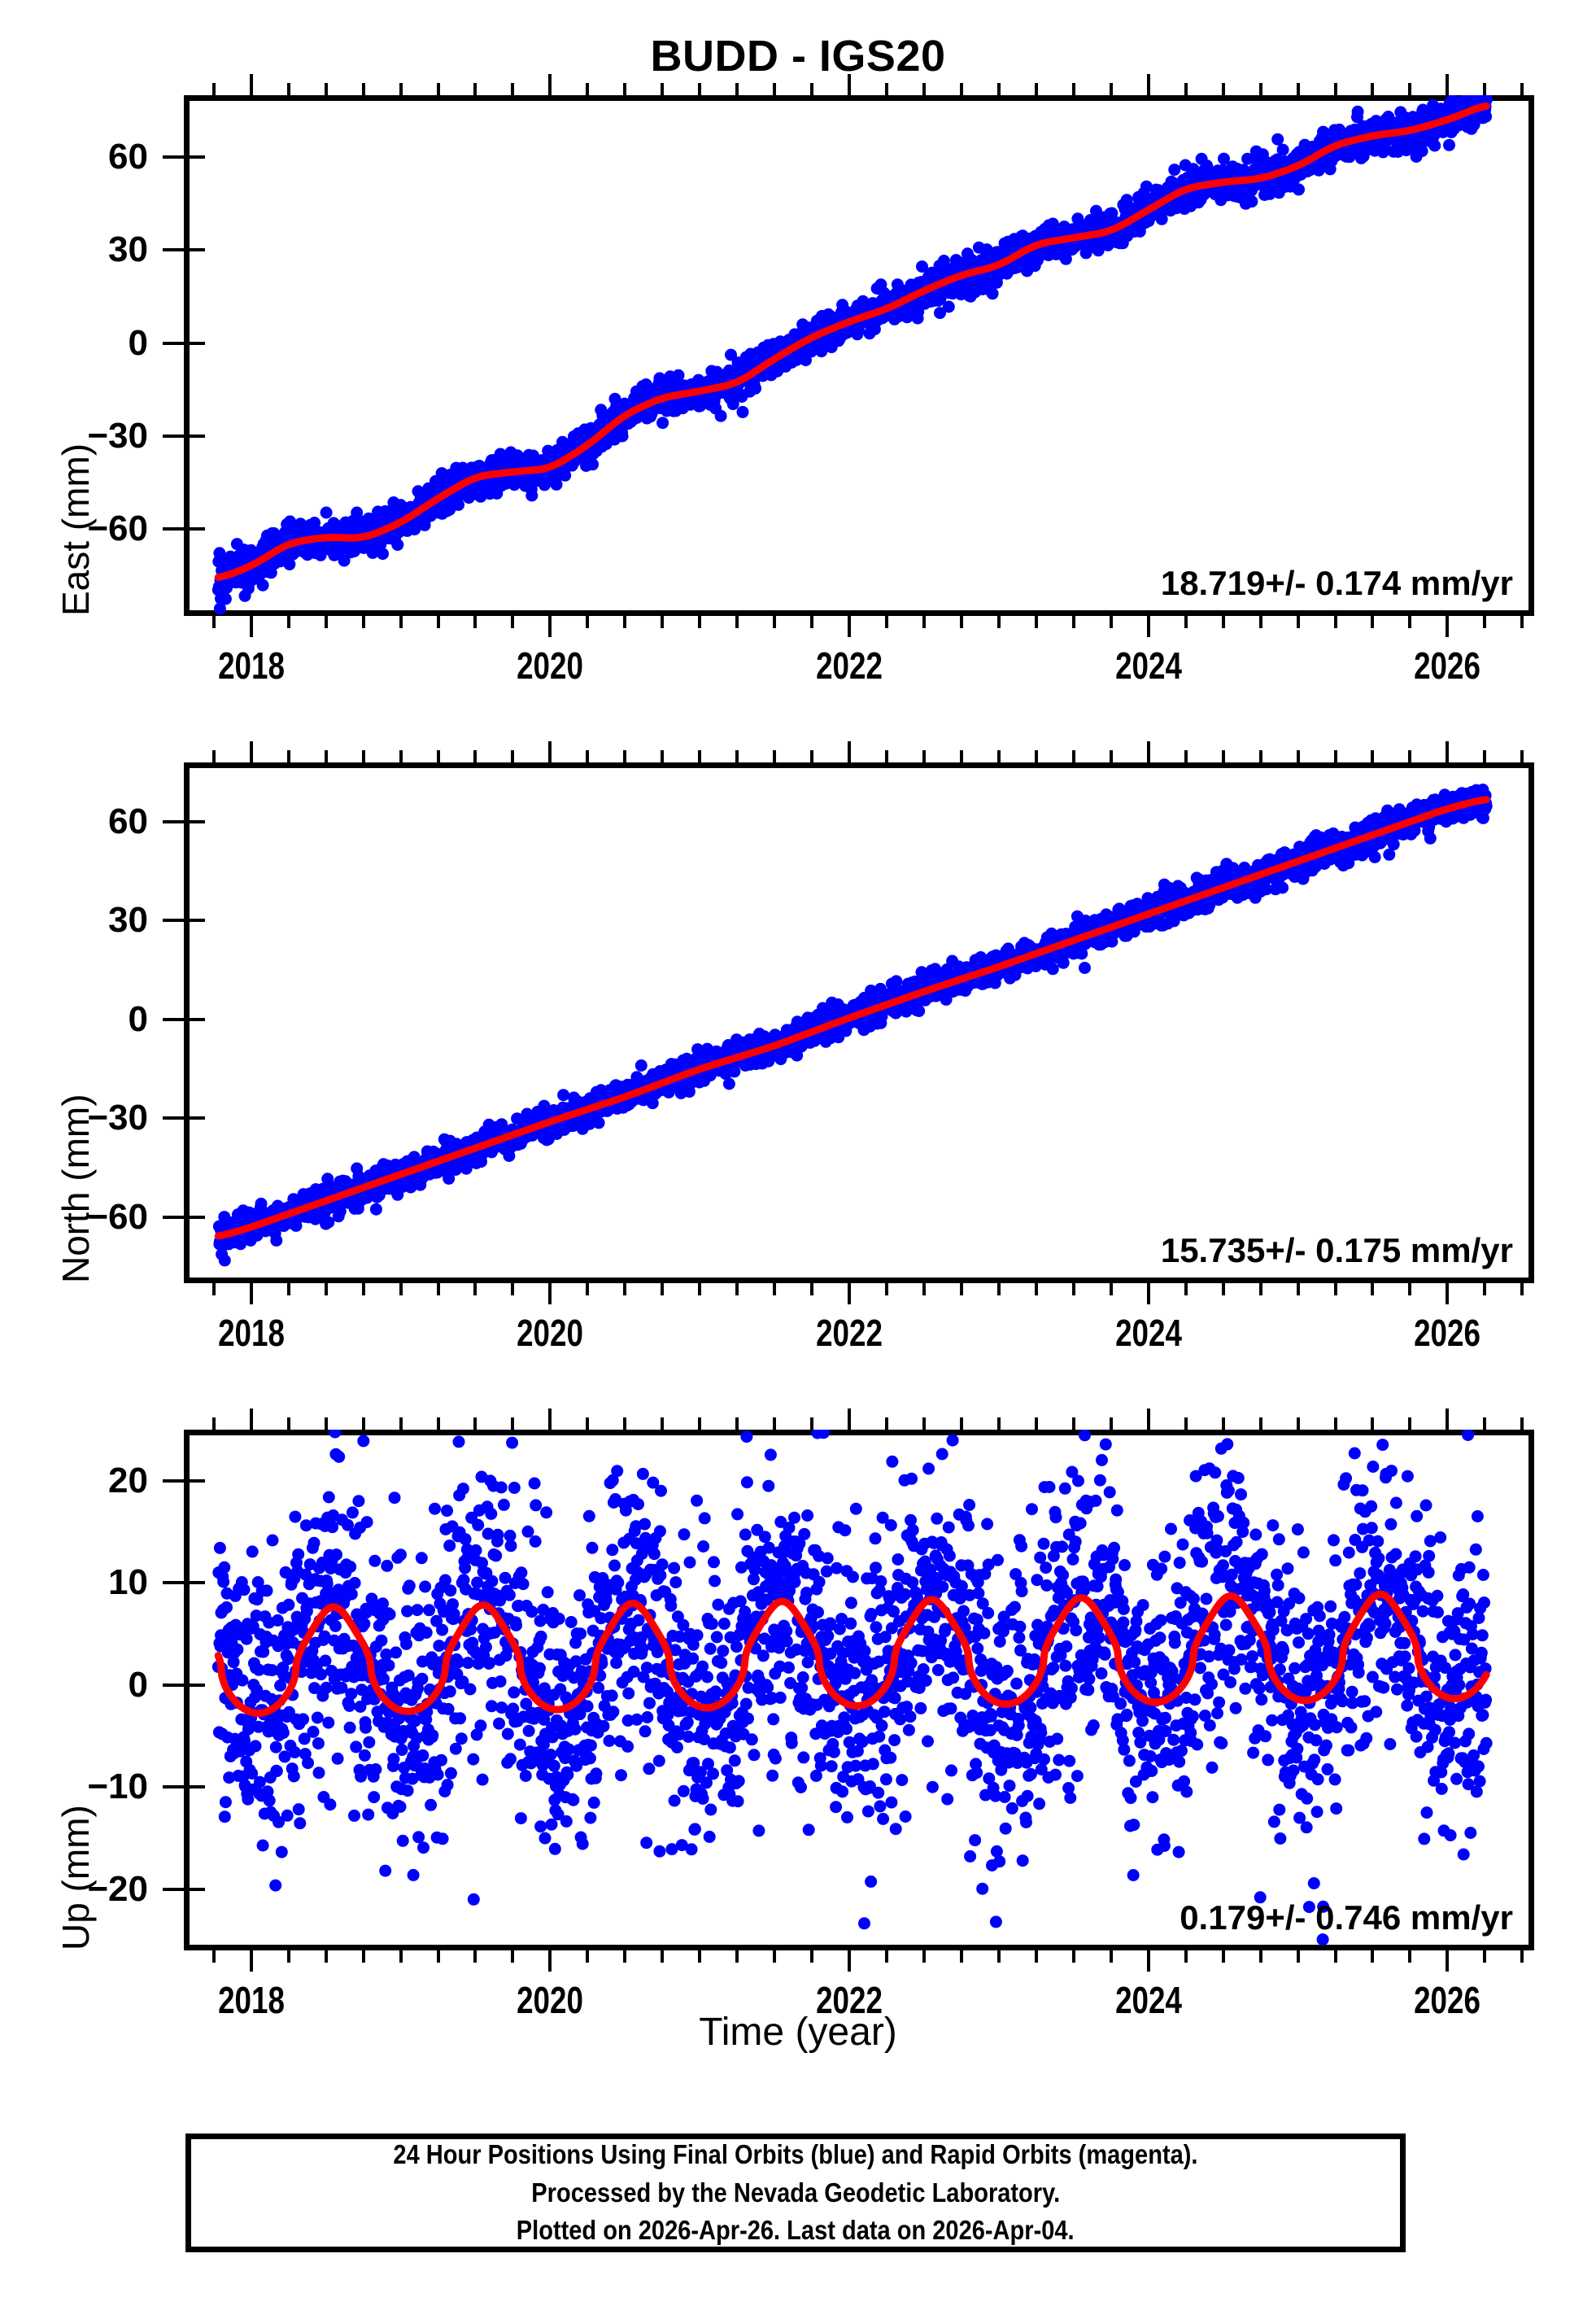 This screenshot has height=2306, width=1596. I want to click on y-tick-label: −10, so click(117, 1787).